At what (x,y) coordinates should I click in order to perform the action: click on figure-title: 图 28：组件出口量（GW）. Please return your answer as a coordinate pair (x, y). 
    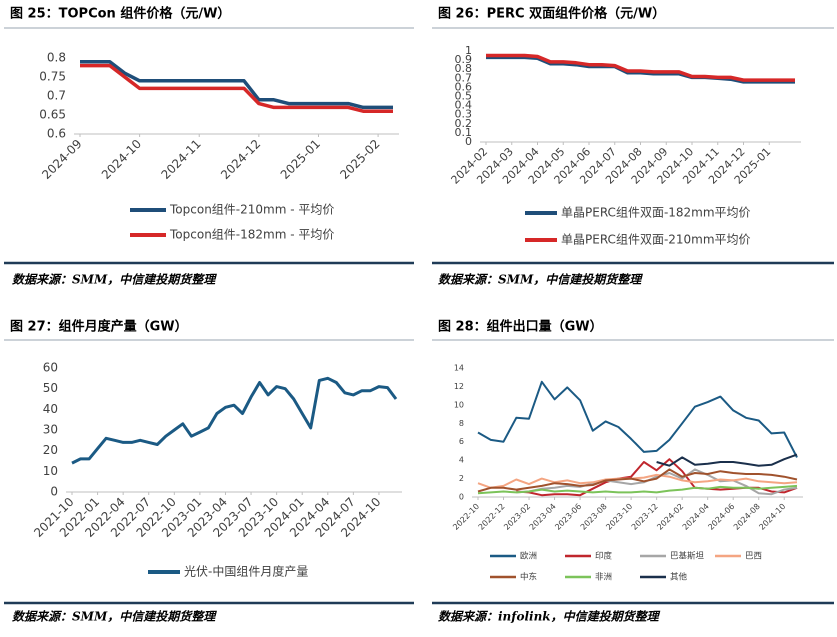
    Looking at the image, I should click on (520, 327).